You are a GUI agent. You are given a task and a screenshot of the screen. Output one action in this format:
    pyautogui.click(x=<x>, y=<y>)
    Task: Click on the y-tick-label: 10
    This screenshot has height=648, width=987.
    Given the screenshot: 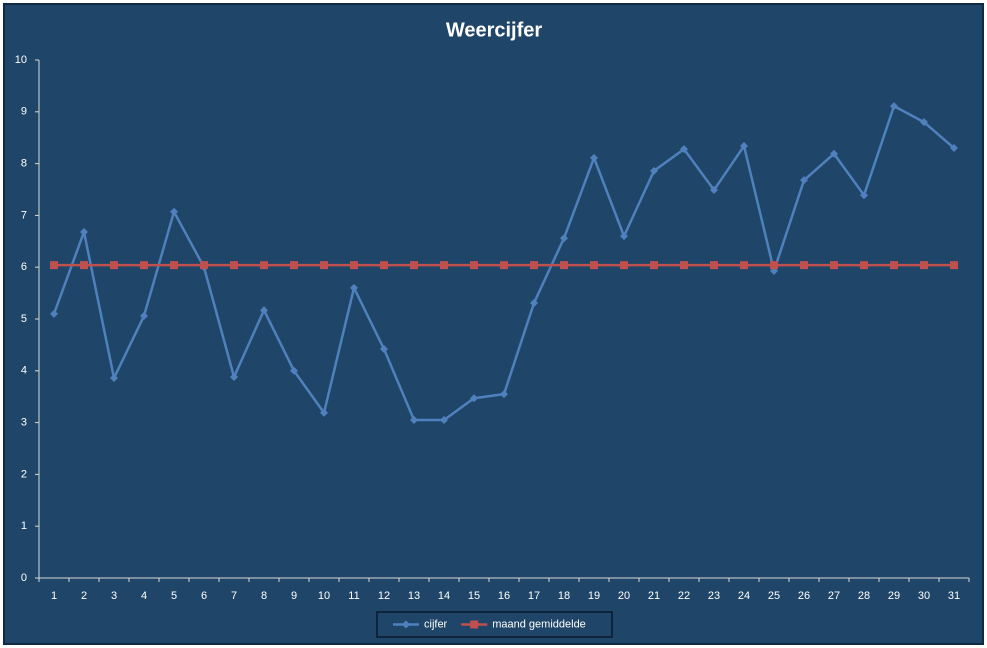 What is the action you would take?
    pyautogui.click(x=21, y=60)
    